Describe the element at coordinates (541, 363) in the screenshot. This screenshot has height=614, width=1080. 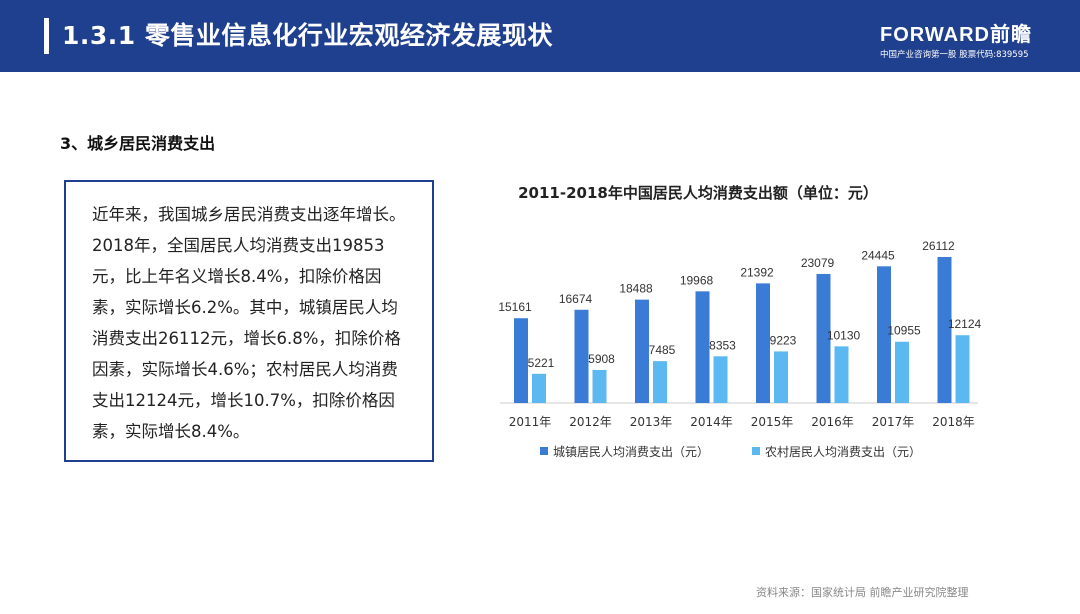
I see `data-label-rural-0: 5221` at that location.